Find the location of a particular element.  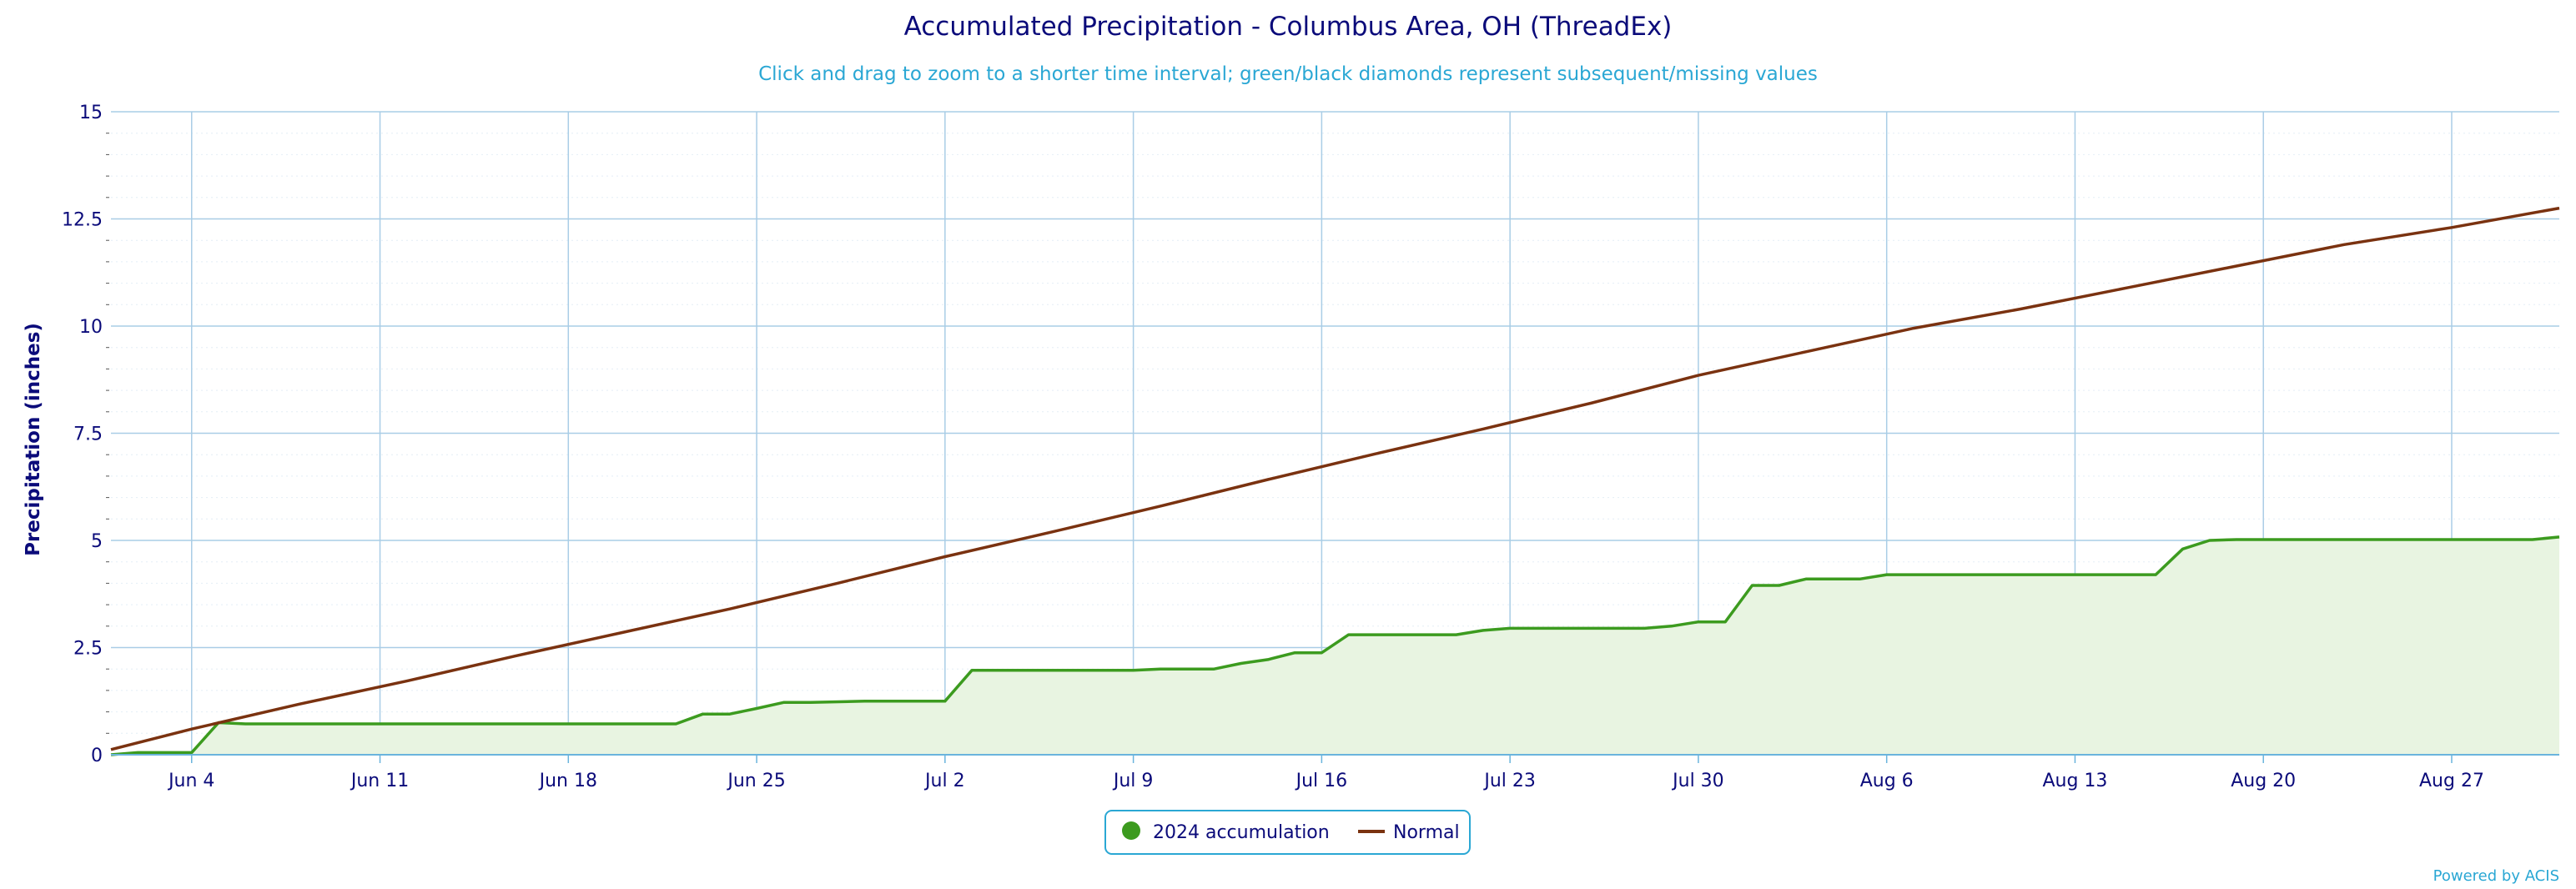

y-tick-label: 5 is located at coordinates (97, 541).